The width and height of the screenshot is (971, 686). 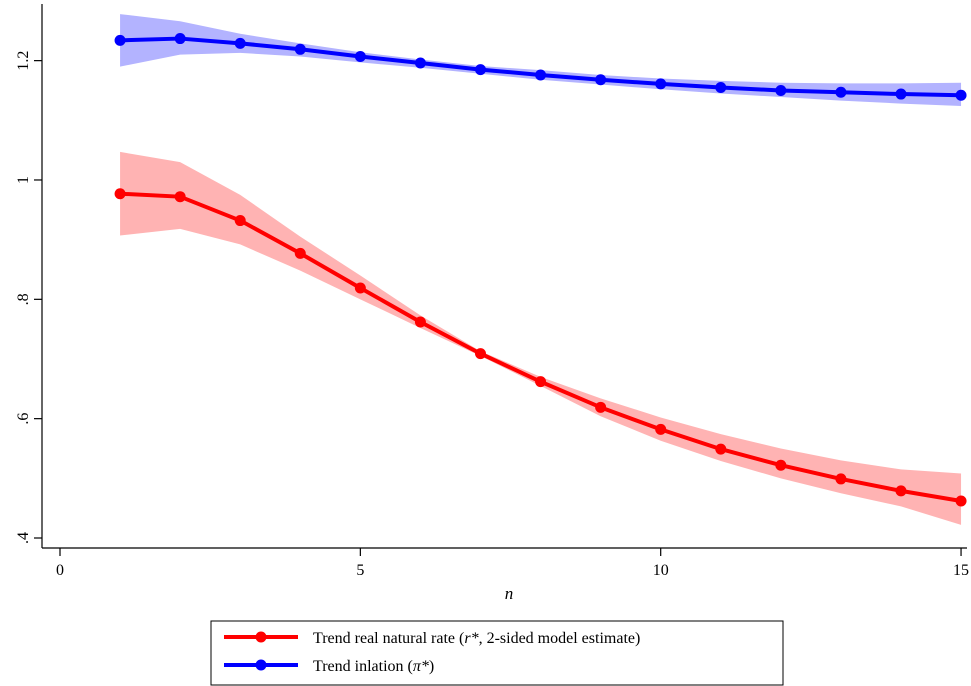 What do you see at coordinates (961, 570) in the screenshot?
I see `x-tick-label: 15` at bounding box center [961, 570].